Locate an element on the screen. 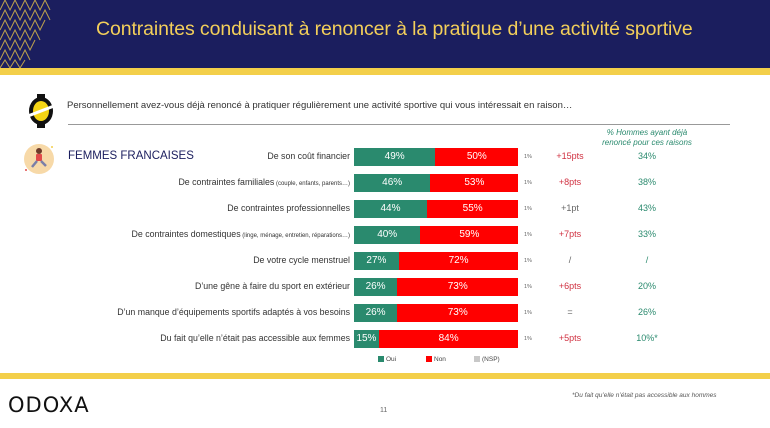 The image size is (770, 428). legend-label-nsp: (NSP) is located at coordinates (491, 359).